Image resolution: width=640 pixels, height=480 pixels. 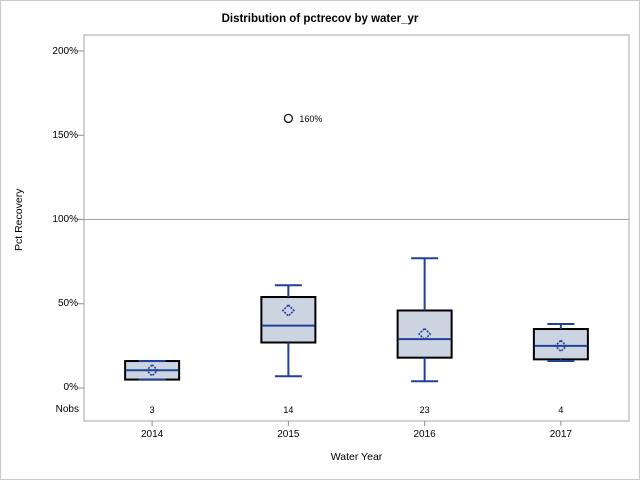 What do you see at coordinates (152, 410) in the screenshot?
I see `nobs-value-2014: 3` at bounding box center [152, 410].